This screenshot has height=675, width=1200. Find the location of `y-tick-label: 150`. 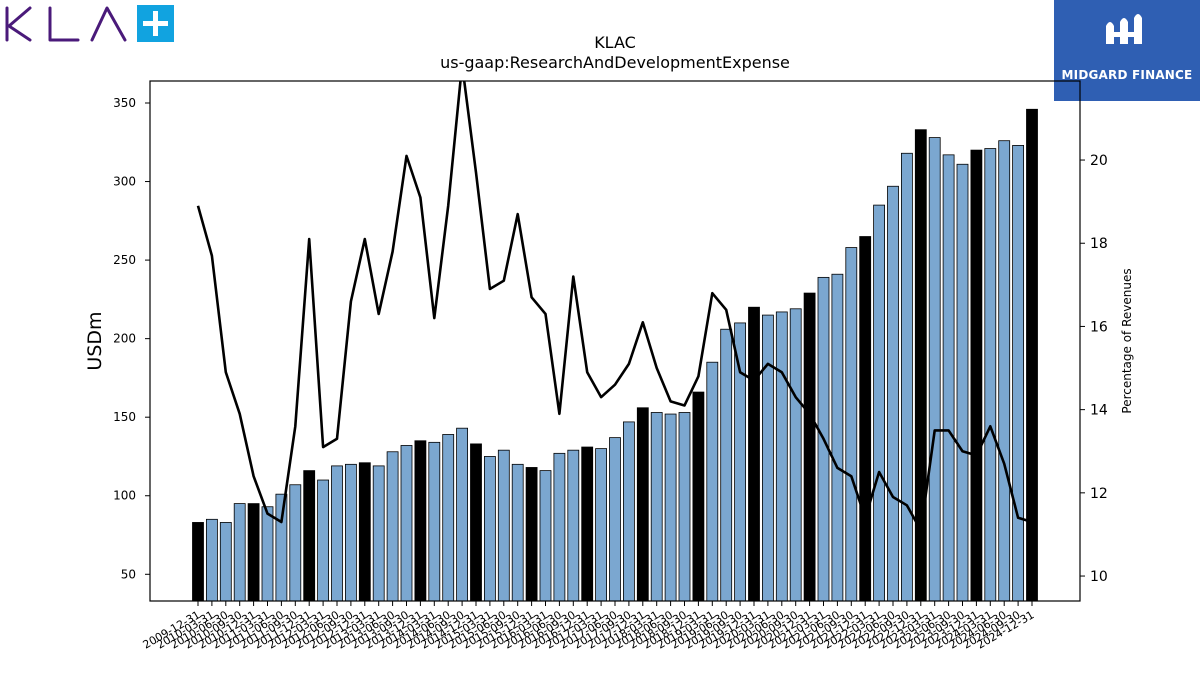

y-tick-label: 150 is located at coordinates (124, 417).